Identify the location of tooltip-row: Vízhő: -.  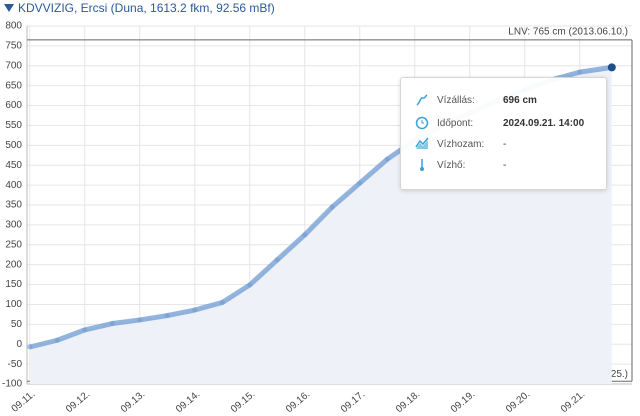
(460, 165).